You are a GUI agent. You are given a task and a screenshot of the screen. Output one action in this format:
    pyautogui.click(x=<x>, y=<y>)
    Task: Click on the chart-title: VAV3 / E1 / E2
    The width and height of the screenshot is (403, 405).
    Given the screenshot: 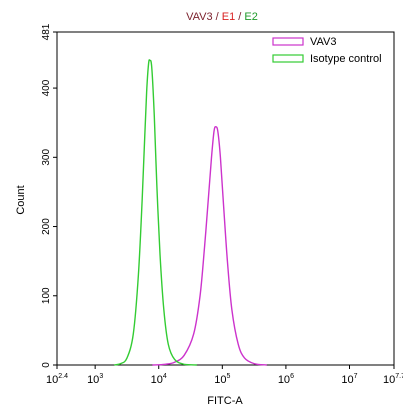 What is the action you would take?
    pyautogui.click(x=222, y=17)
    